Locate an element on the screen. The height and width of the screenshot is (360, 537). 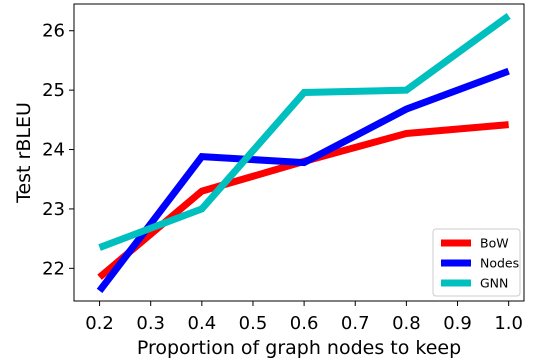
x-tick-label: 0.5 is located at coordinates (253, 323).